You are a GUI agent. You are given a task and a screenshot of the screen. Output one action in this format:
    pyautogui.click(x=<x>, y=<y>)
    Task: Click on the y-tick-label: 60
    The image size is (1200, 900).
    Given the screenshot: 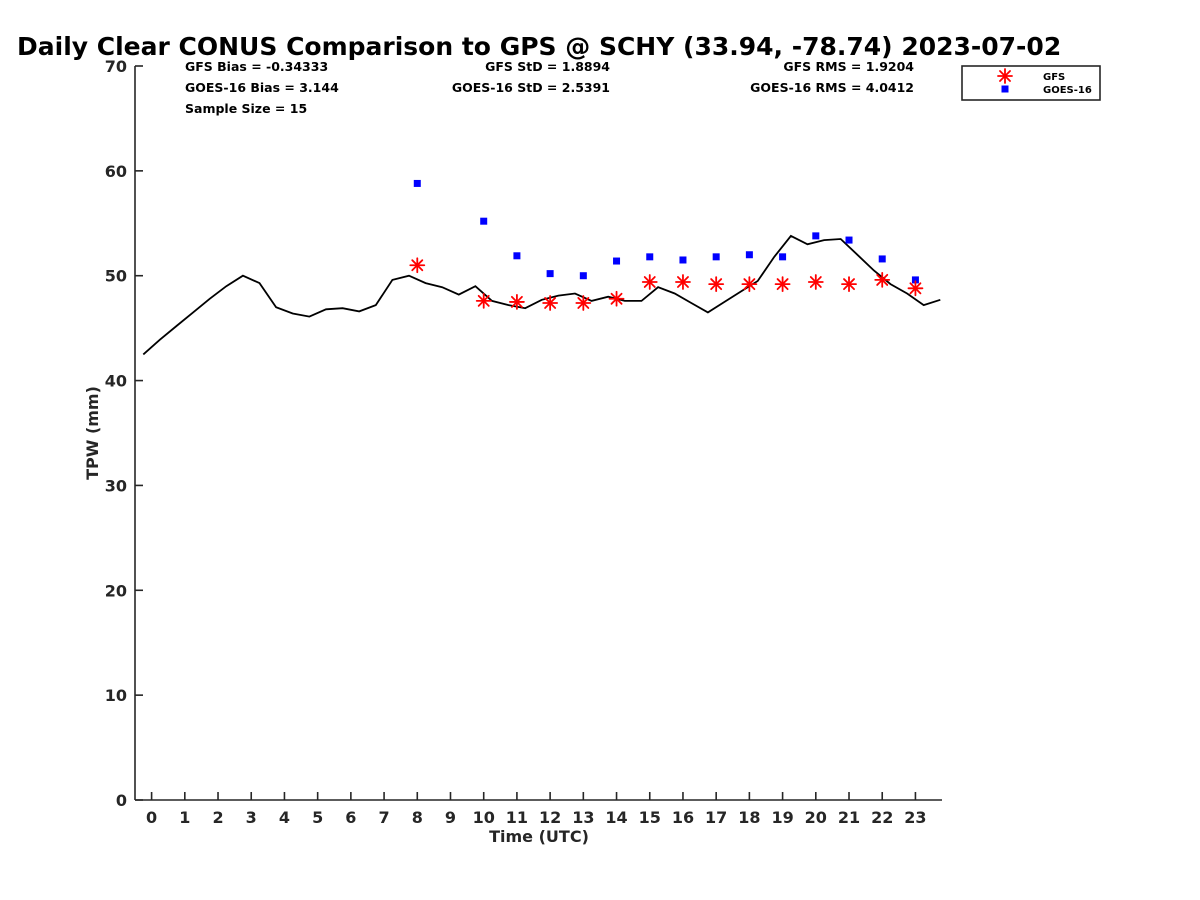 What is the action you would take?
    pyautogui.click(x=116, y=171)
    